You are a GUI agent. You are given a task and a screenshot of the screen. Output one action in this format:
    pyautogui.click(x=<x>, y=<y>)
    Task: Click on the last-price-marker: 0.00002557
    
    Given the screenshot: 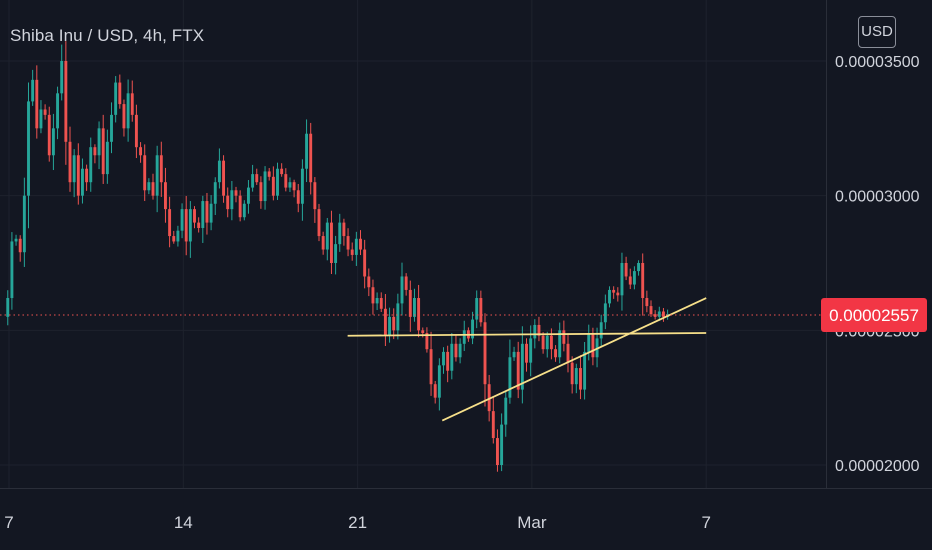 What is the action you would take?
    pyautogui.click(x=463, y=314)
    